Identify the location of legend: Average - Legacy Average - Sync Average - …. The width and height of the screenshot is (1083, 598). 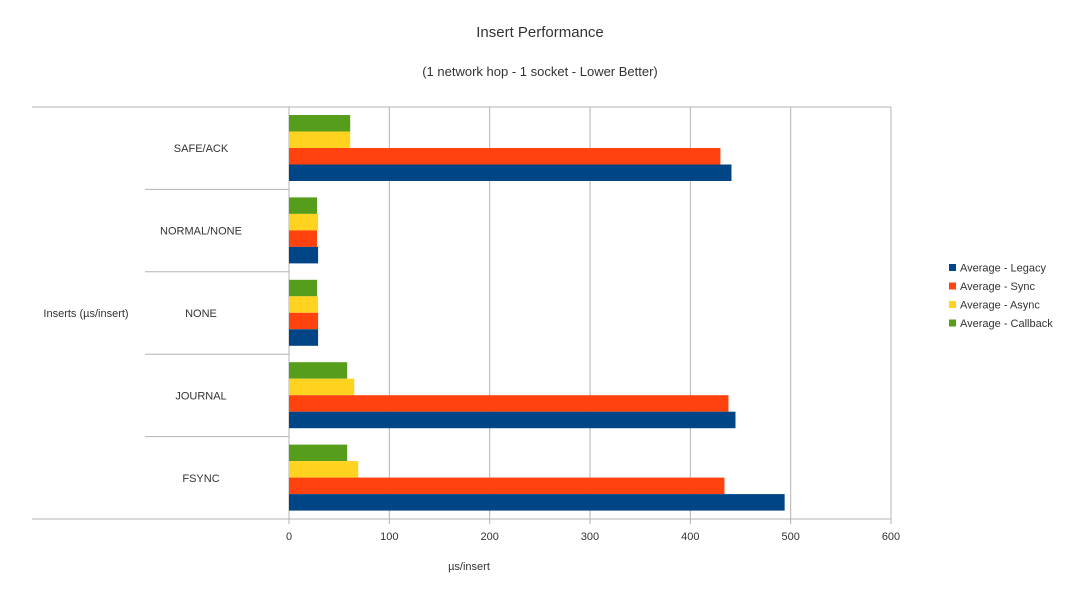
(1001, 296).